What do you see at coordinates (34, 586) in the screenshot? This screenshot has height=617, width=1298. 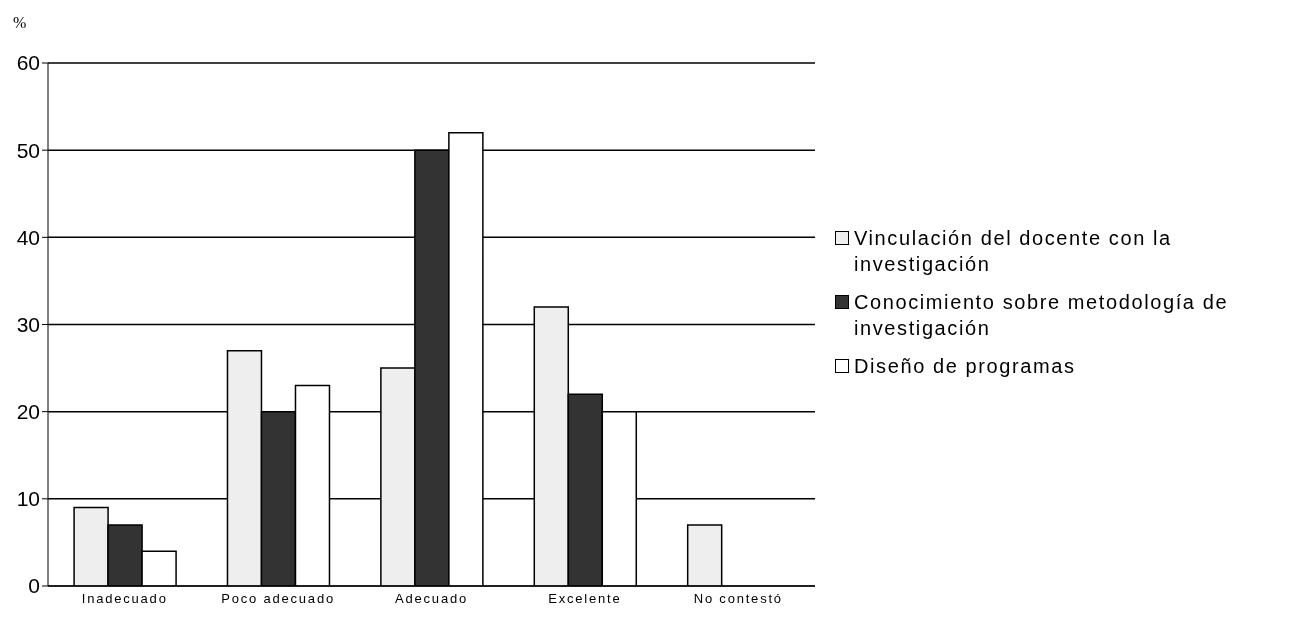 I see `y-tick-label: 0` at bounding box center [34, 586].